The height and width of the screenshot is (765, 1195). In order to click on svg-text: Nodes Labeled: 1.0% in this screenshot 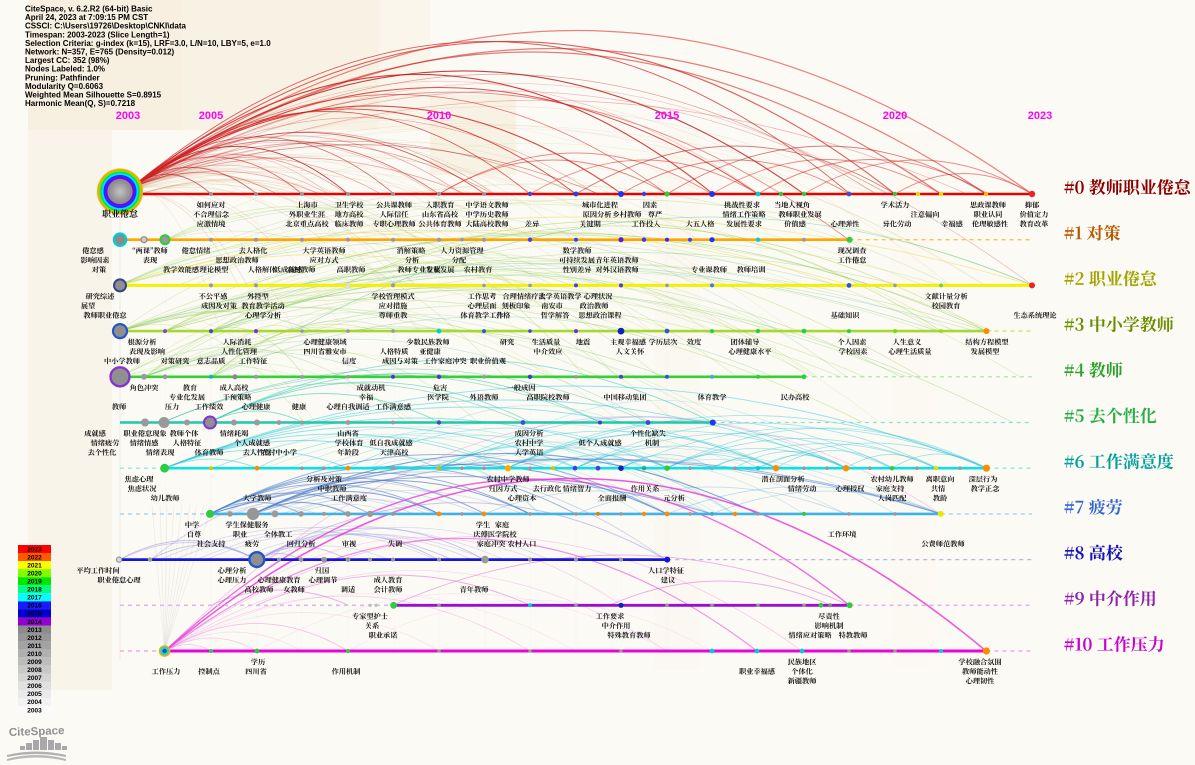, I will do `click(65, 69)`.